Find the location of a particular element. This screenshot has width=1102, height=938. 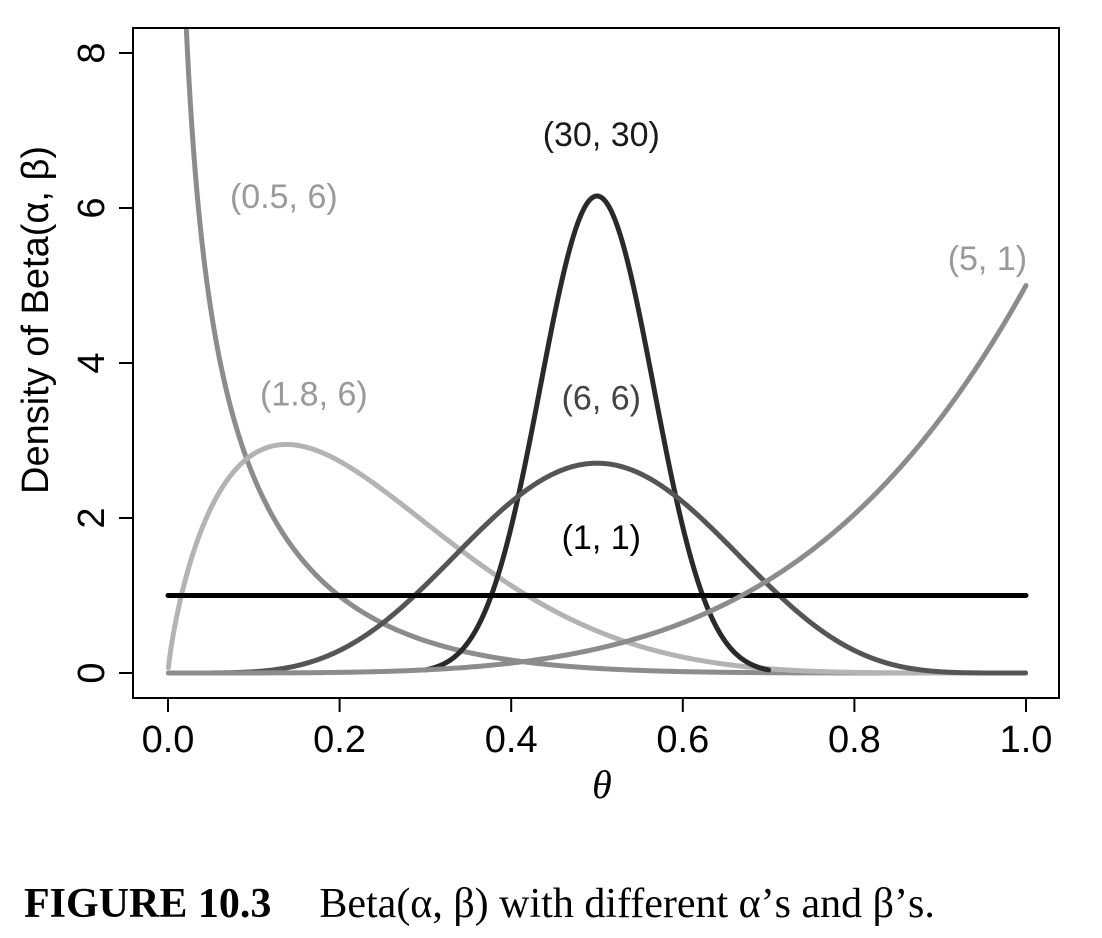

x-axis: 0.0 0.2 0.4 0.6 0.8 1.0 is located at coordinates (597, 729).